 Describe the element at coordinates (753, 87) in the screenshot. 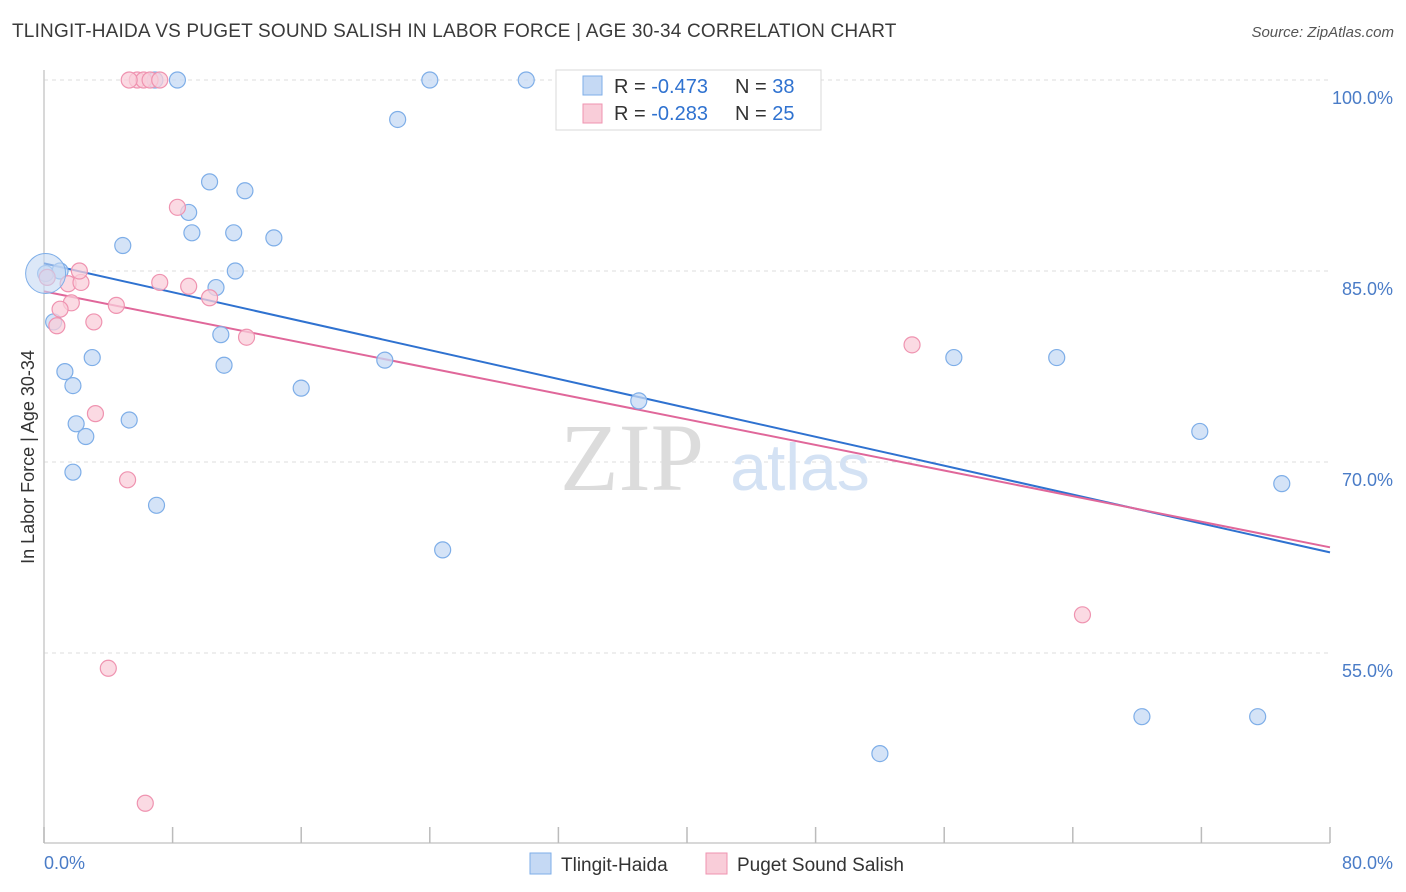

I see `legend-n-label-1: N =` at that location.